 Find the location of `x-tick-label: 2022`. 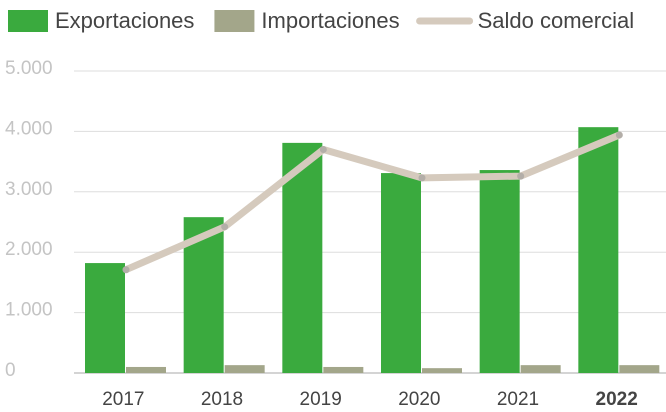

x-tick-label: 2022 is located at coordinates (617, 399).